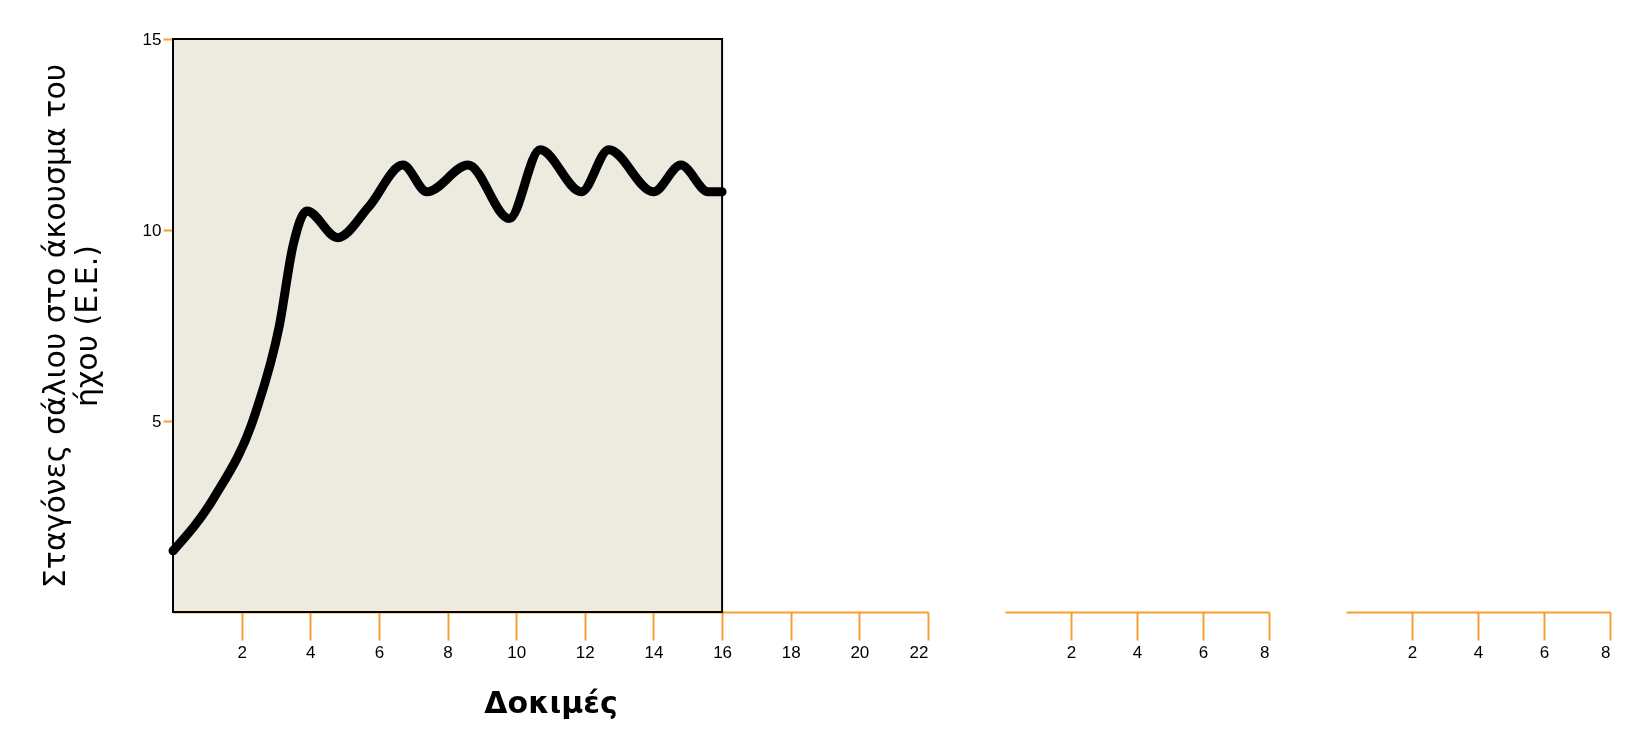  What do you see at coordinates (791, 652) in the screenshot?
I see `x-tick-label: 18` at bounding box center [791, 652].